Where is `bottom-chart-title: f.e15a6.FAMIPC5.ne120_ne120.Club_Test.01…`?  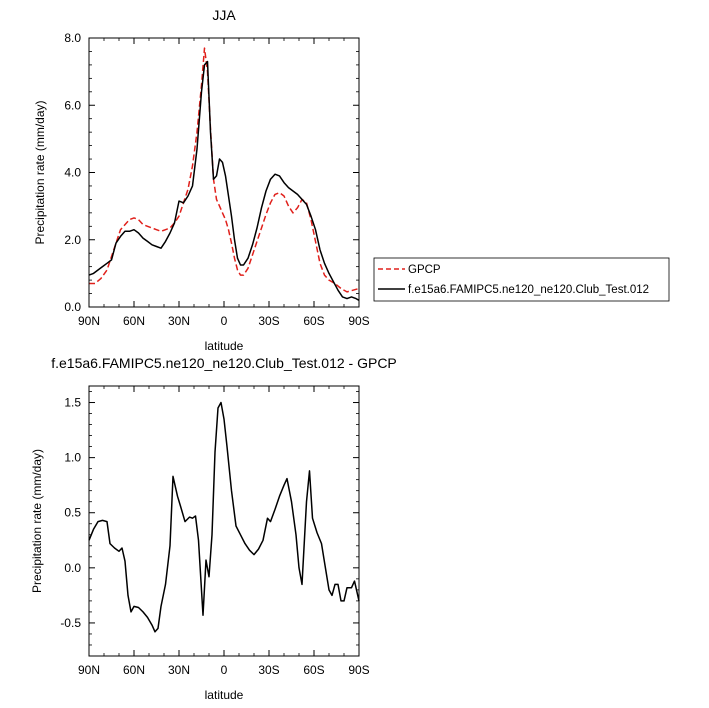
bottom-chart-title: f.e15a6.FAMIPC5.ne120_ne120.Club_Test.01… is located at coordinates (224, 363).